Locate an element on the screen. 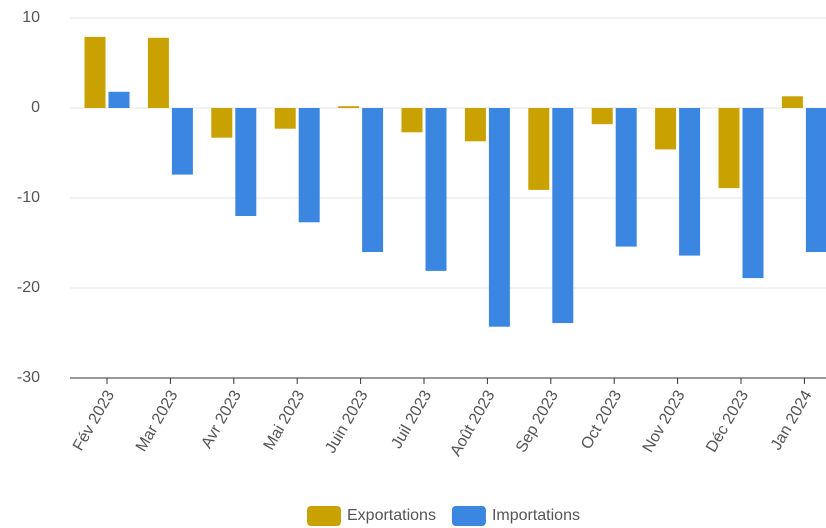 Image resolution: width=826 pixels, height=528 pixels. x-tick-label: Avr 2023 is located at coordinates (221, 420).